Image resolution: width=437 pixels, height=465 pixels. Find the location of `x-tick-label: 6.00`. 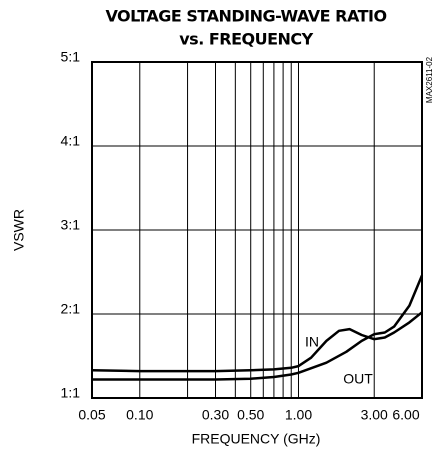

x-tick-label: 6.00 is located at coordinates (405, 415).